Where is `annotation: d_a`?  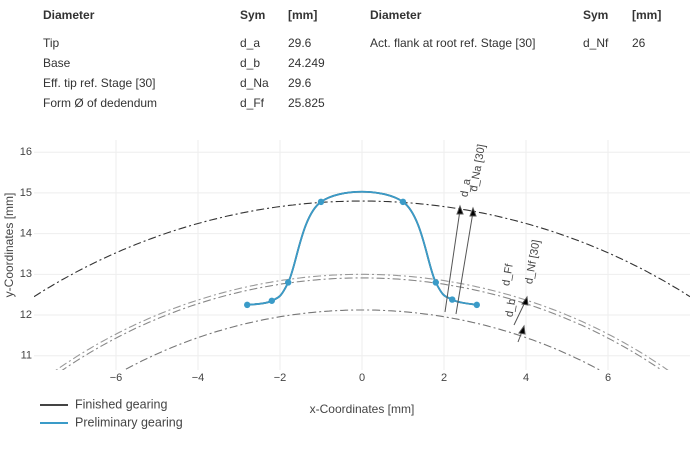 annotation: d_a is located at coordinates (465, 187).